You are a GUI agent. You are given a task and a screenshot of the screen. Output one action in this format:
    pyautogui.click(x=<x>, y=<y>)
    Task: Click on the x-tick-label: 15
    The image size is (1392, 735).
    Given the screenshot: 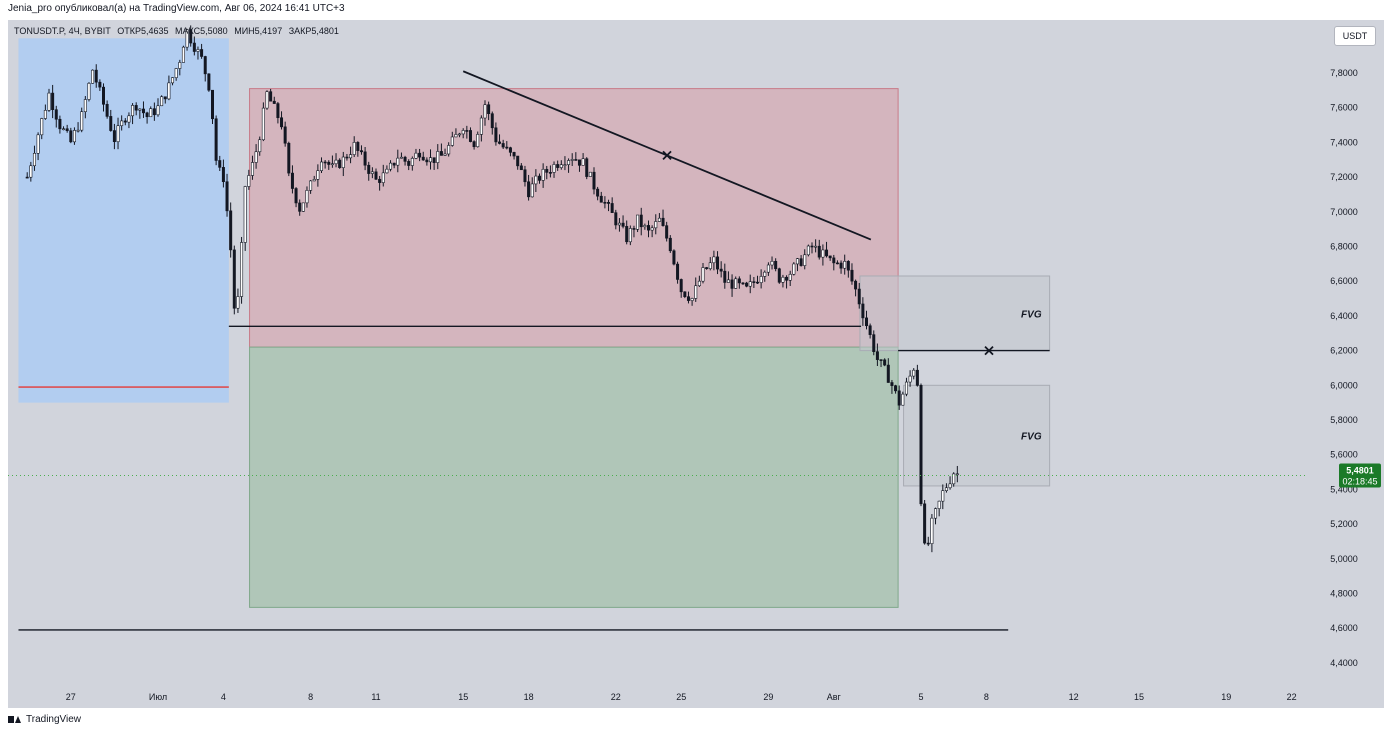 What is the action you would take?
    pyautogui.click(x=463, y=697)
    